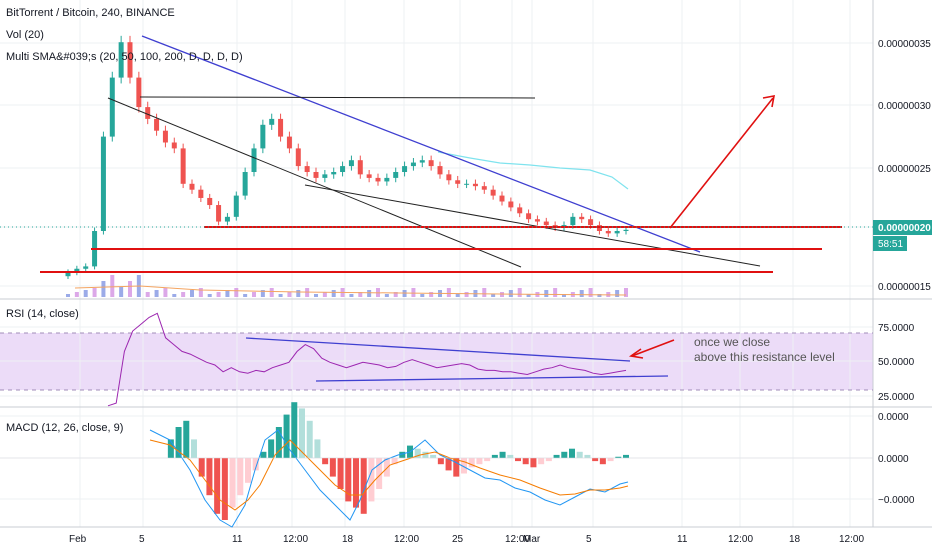 The height and width of the screenshot is (555, 932). Describe the element at coordinates (904, 228) in the screenshot. I see `current-price-label: 0.00000020` at that location.